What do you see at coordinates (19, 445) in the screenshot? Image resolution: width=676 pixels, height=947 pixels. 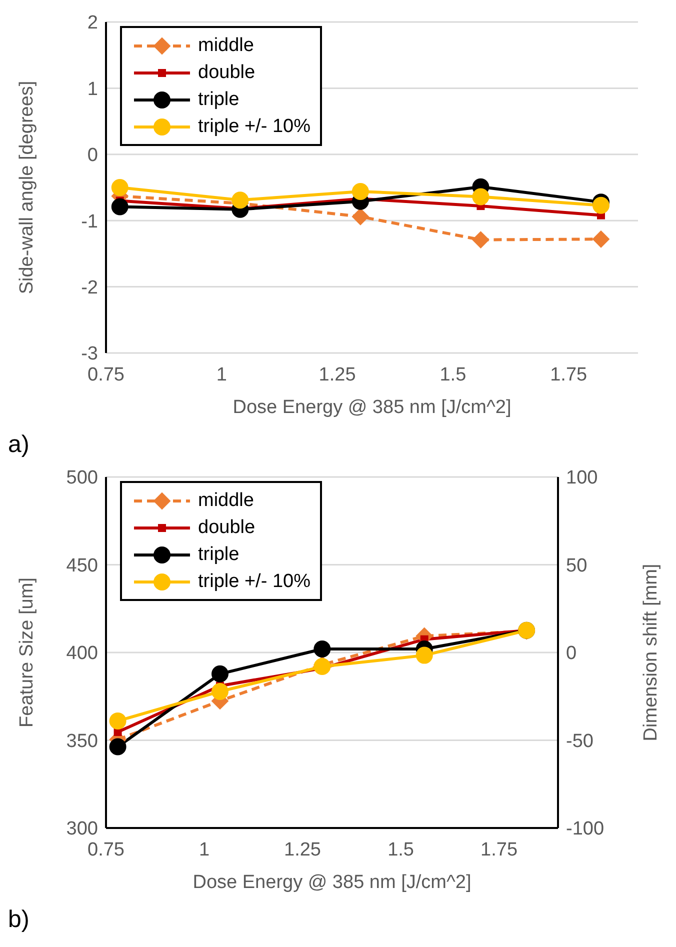 I see `text: a)` at bounding box center [19, 445].